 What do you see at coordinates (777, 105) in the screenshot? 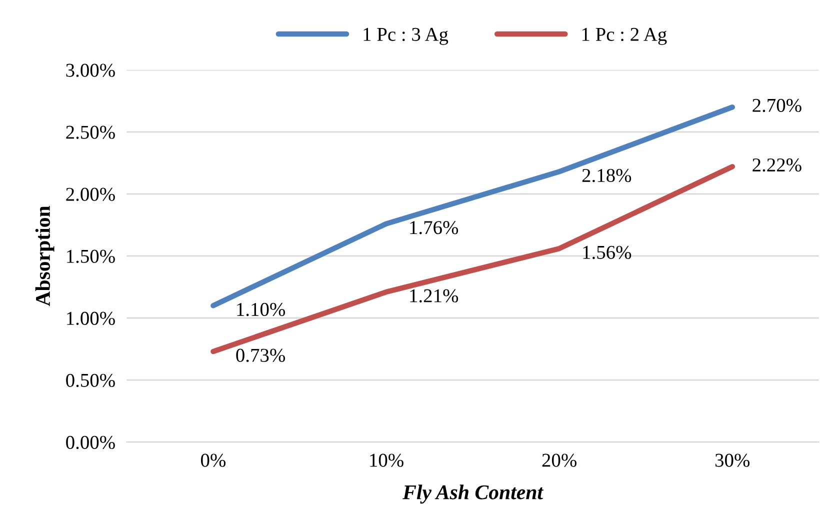
I see `data-label: 2.70%` at bounding box center [777, 105].